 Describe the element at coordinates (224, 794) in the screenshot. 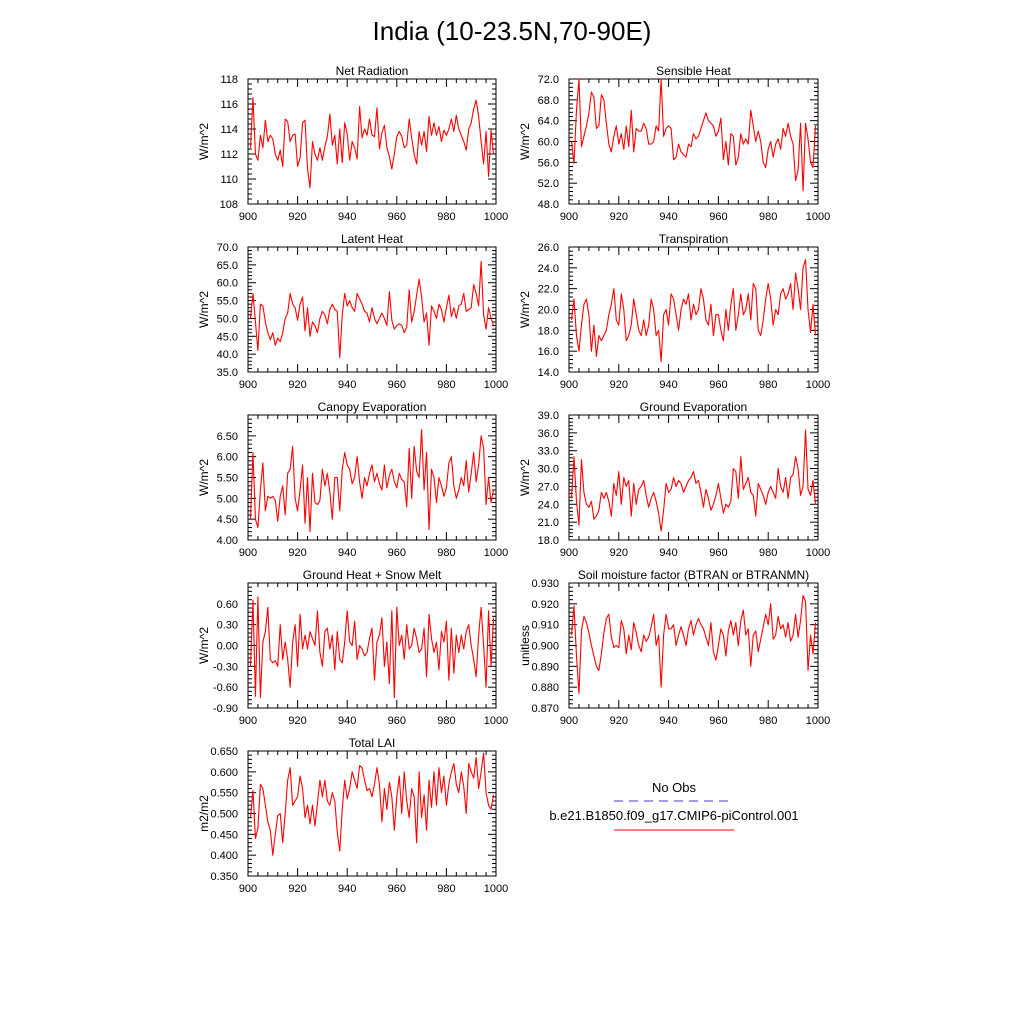

I see `y-tick-label: 0.550` at that location.